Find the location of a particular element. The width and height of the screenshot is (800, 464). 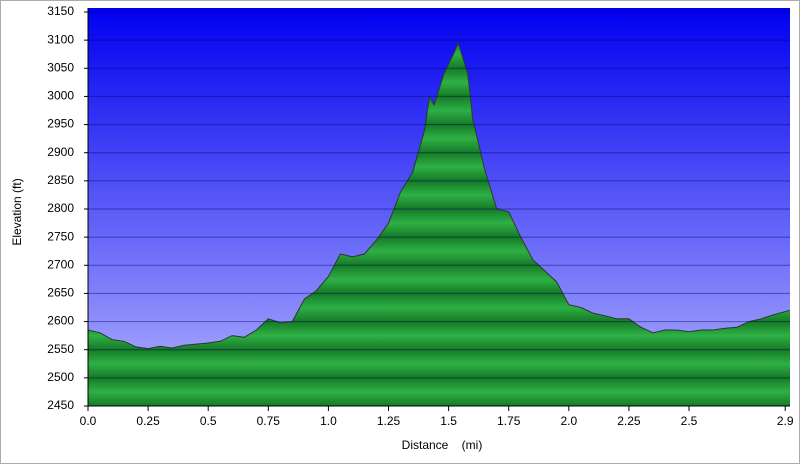

y-axis-label: Elevation (ft) is located at coordinates (17, 211).